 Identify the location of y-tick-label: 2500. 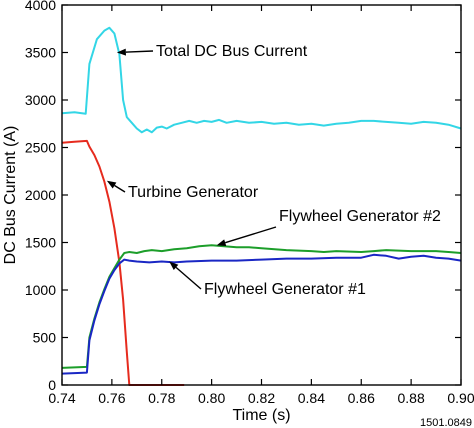
(40, 148).